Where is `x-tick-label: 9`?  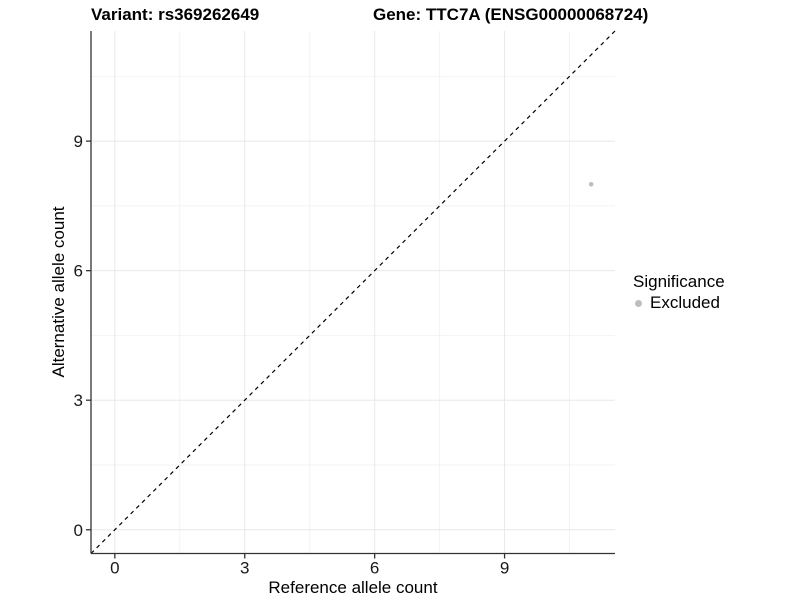 x-tick-label: 9 is located at coordinates (504, 568).